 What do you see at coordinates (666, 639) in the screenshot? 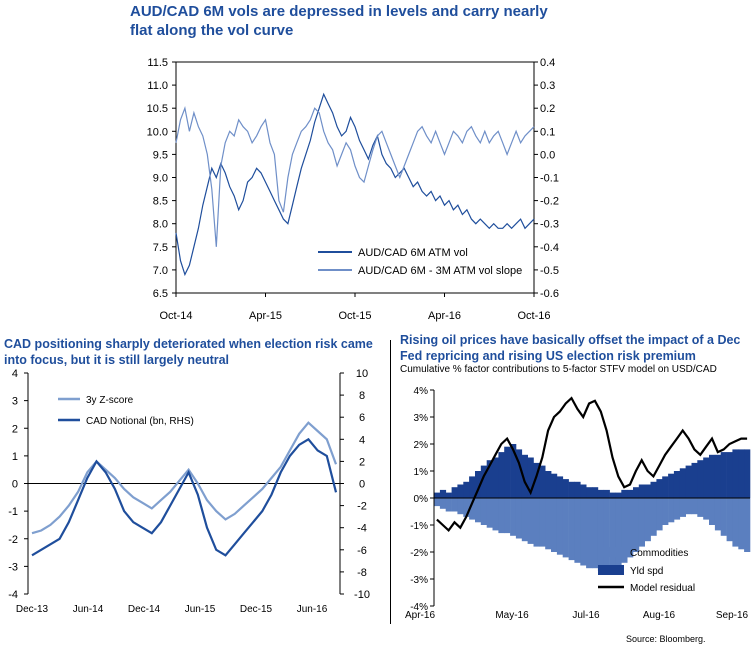
I see `source-note: Source: Bloomberg.` at bounding box center [666, 639].